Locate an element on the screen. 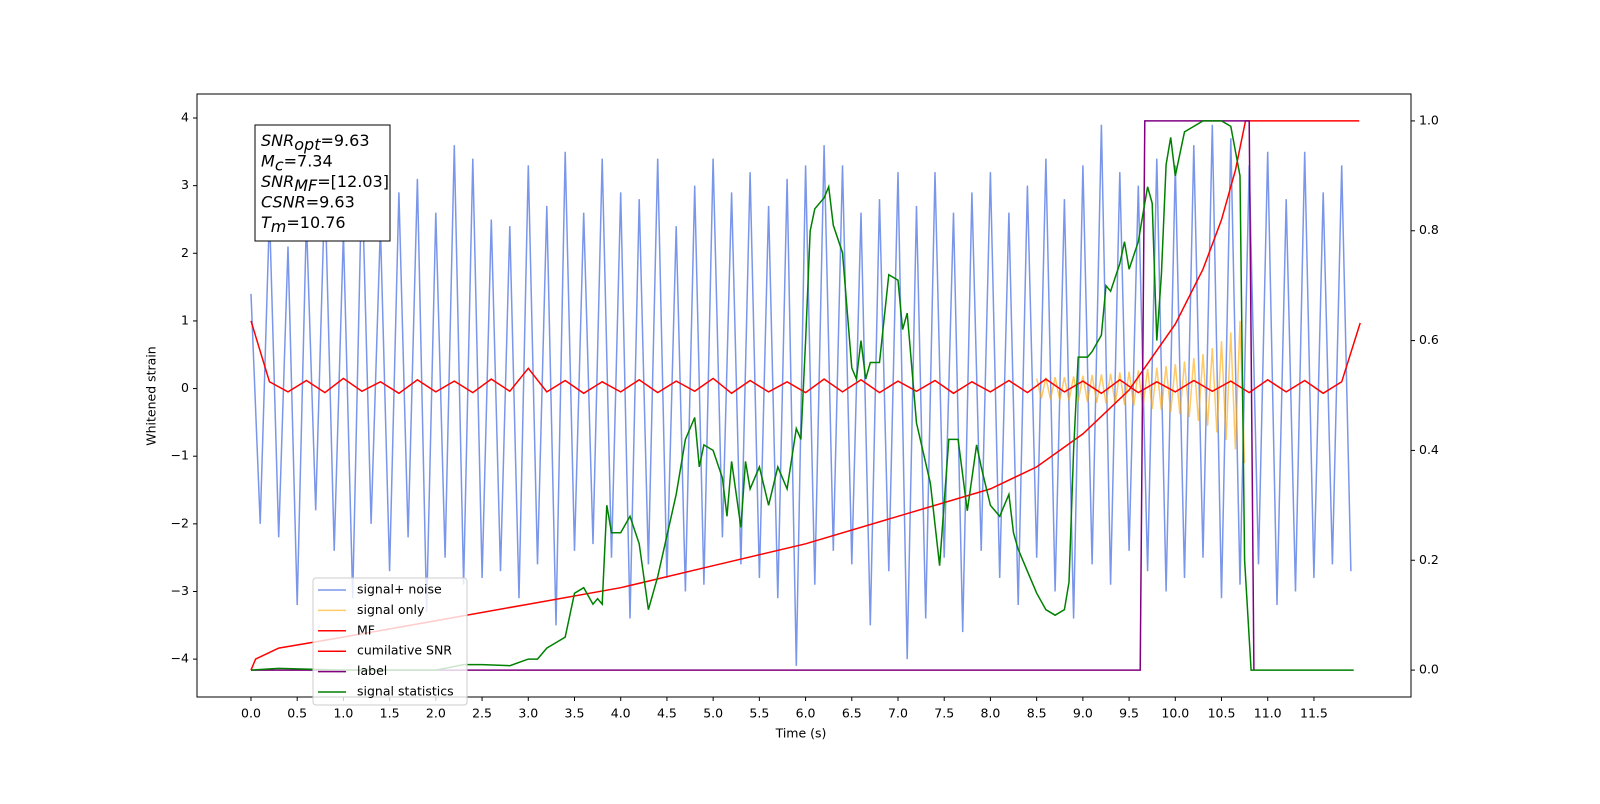 The image size is (1600, 804). legend-label: signal+ noise is located at coordinates (399, 589).